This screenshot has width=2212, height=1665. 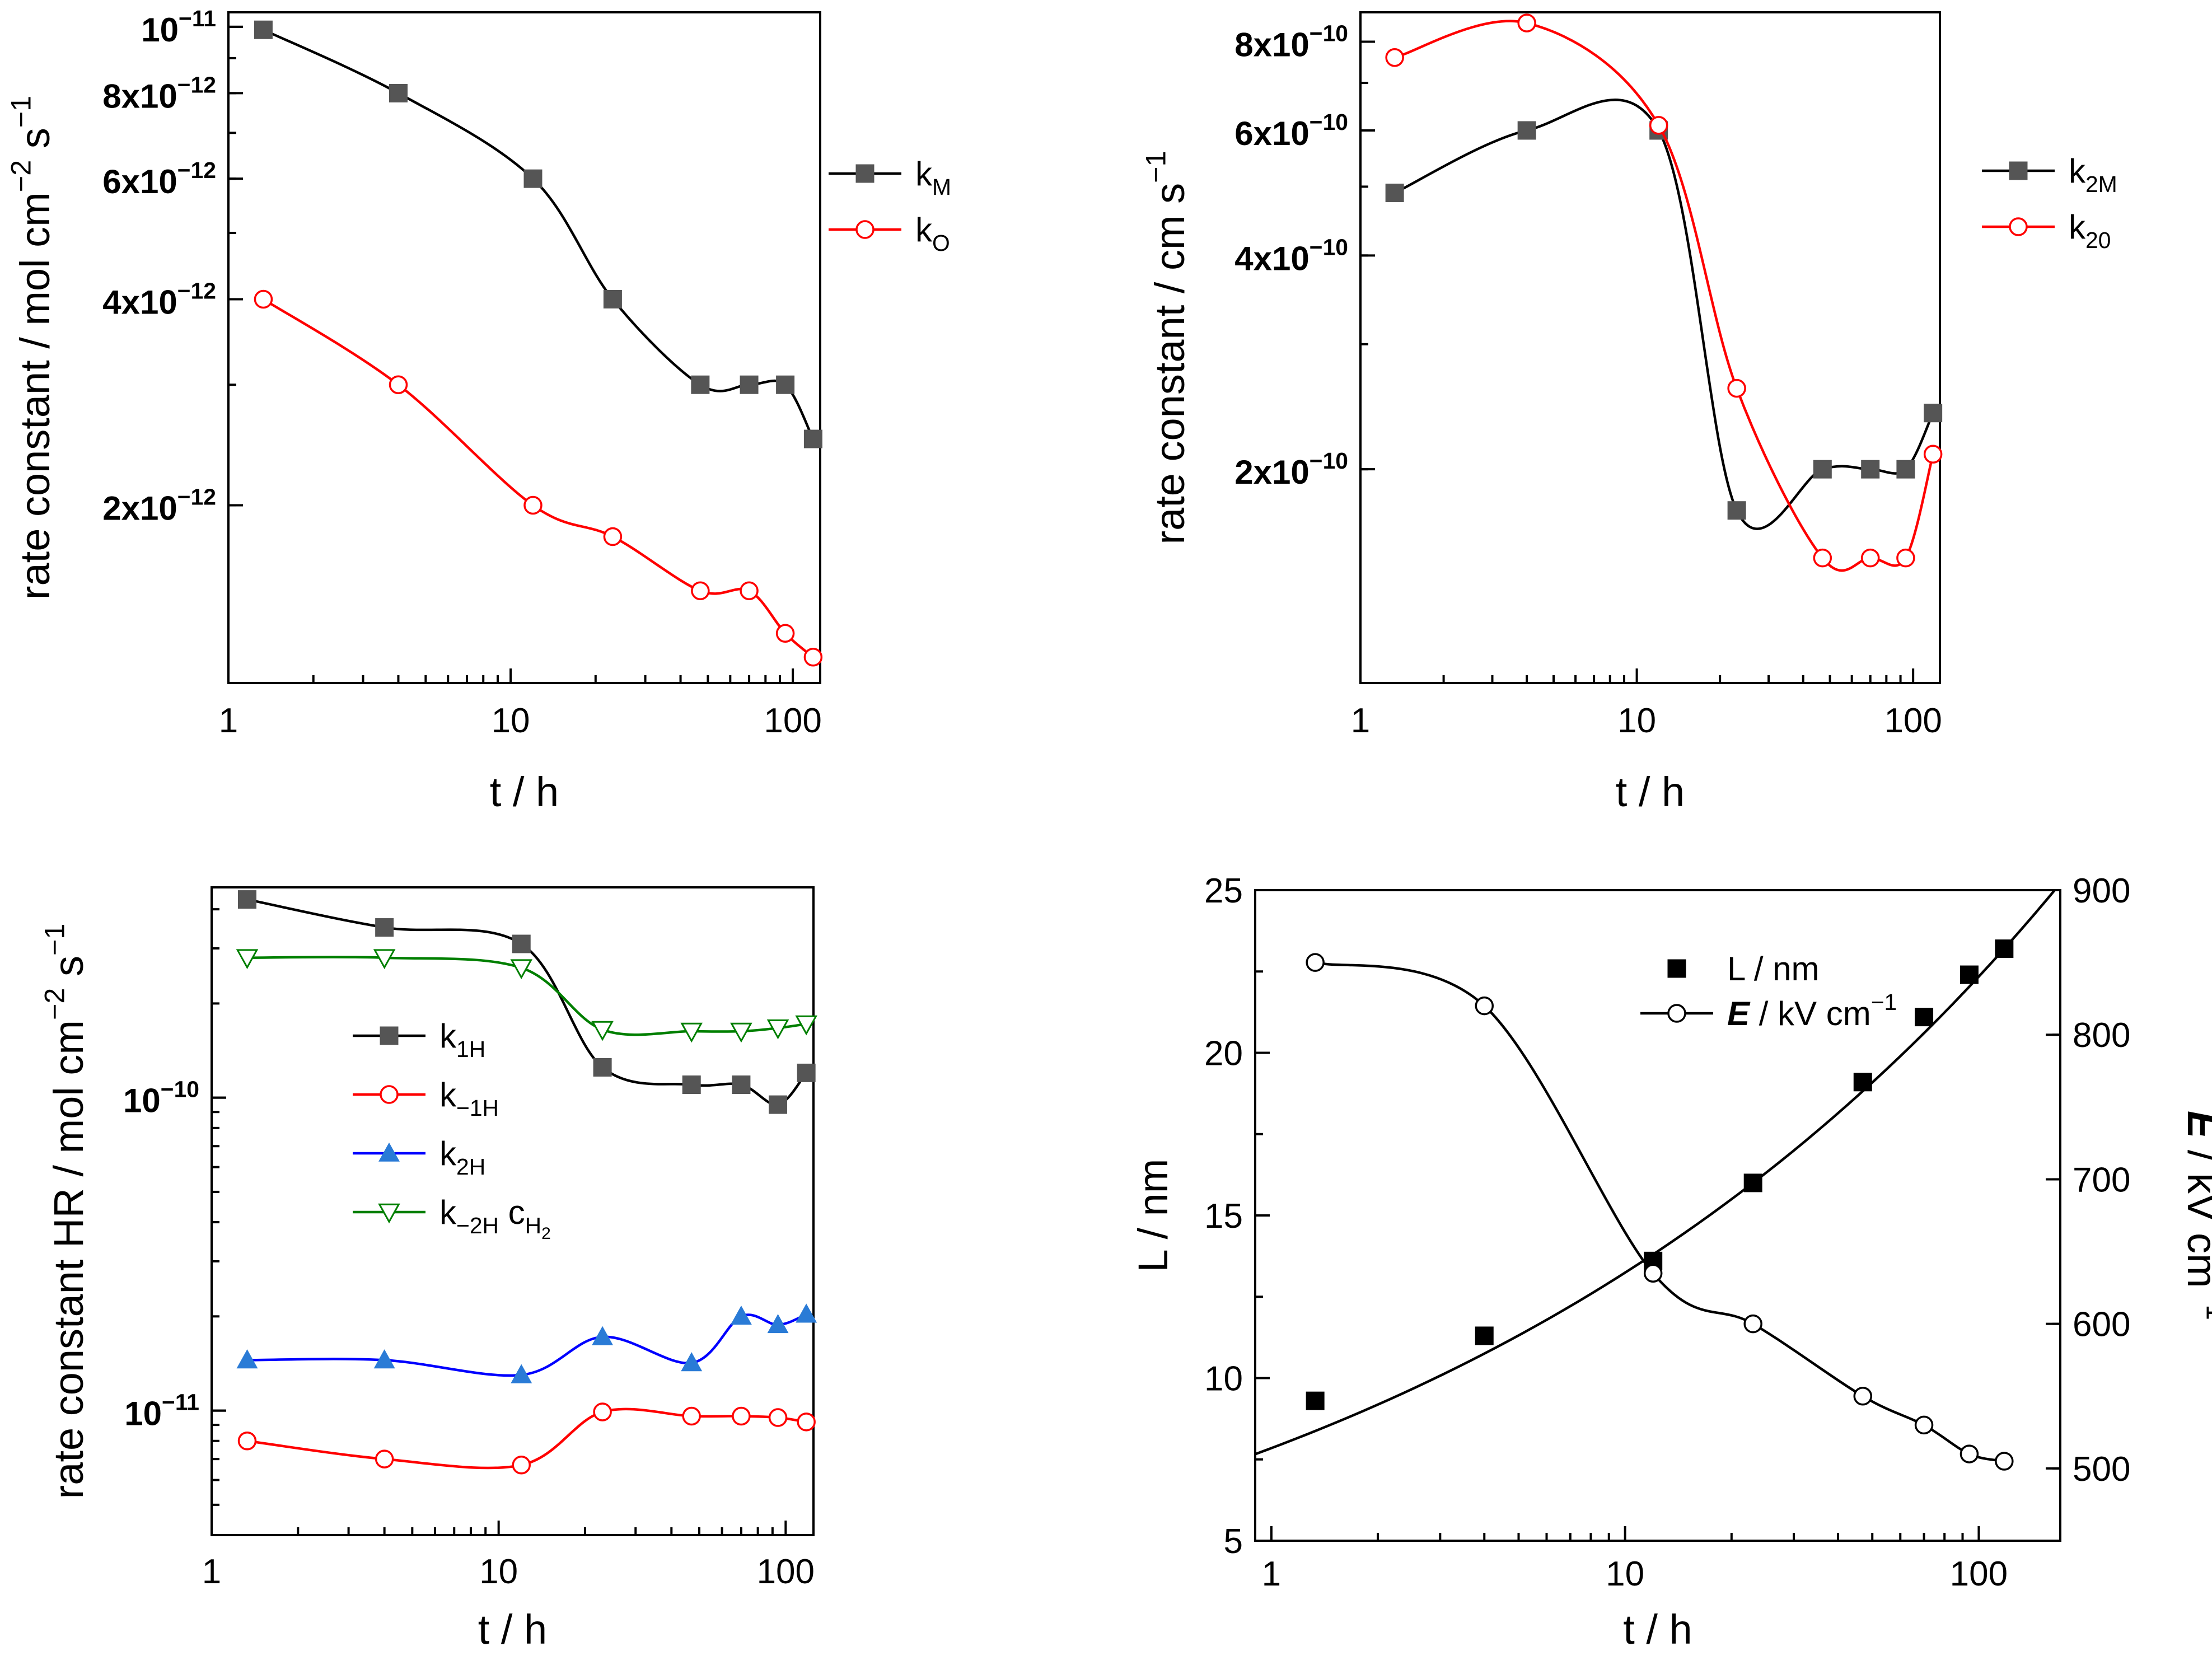 What do you see at coordinates (452, 1218) in the screenshot?
I see `legend-entry: k−2H cH2` at bounding box center [452, 1218].